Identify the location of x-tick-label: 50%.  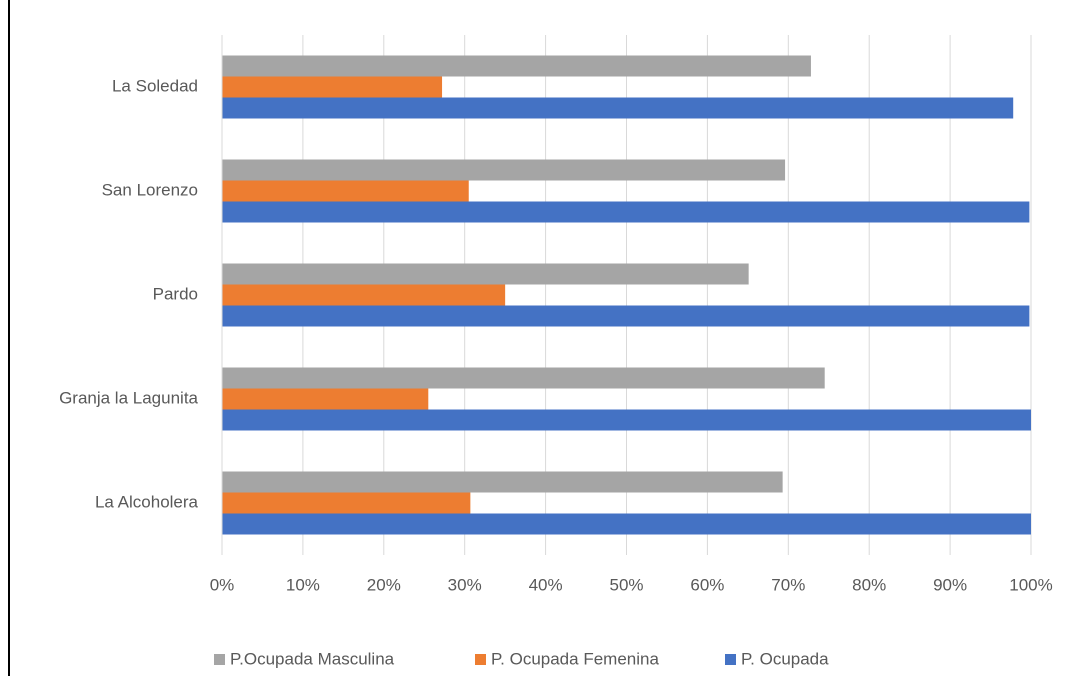
(626, 584).